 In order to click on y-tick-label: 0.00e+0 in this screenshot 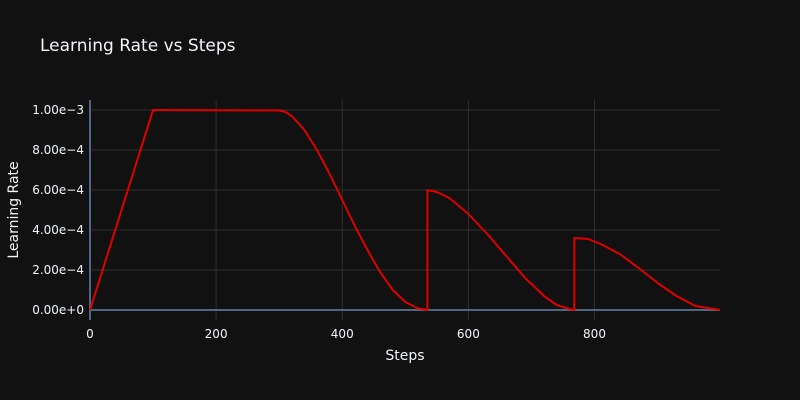, I will do `click(58, 310)`.